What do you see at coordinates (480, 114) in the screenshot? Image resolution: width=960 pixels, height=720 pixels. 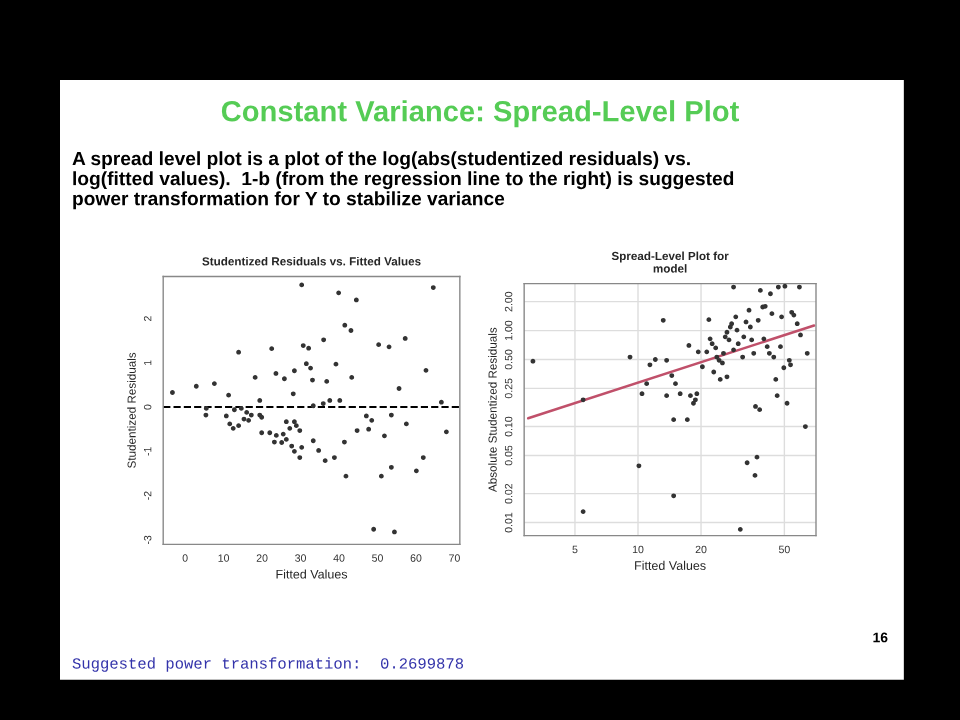 I see `text: Constant Variance: Spread-Level Plot` at bounding box center [480, 114].